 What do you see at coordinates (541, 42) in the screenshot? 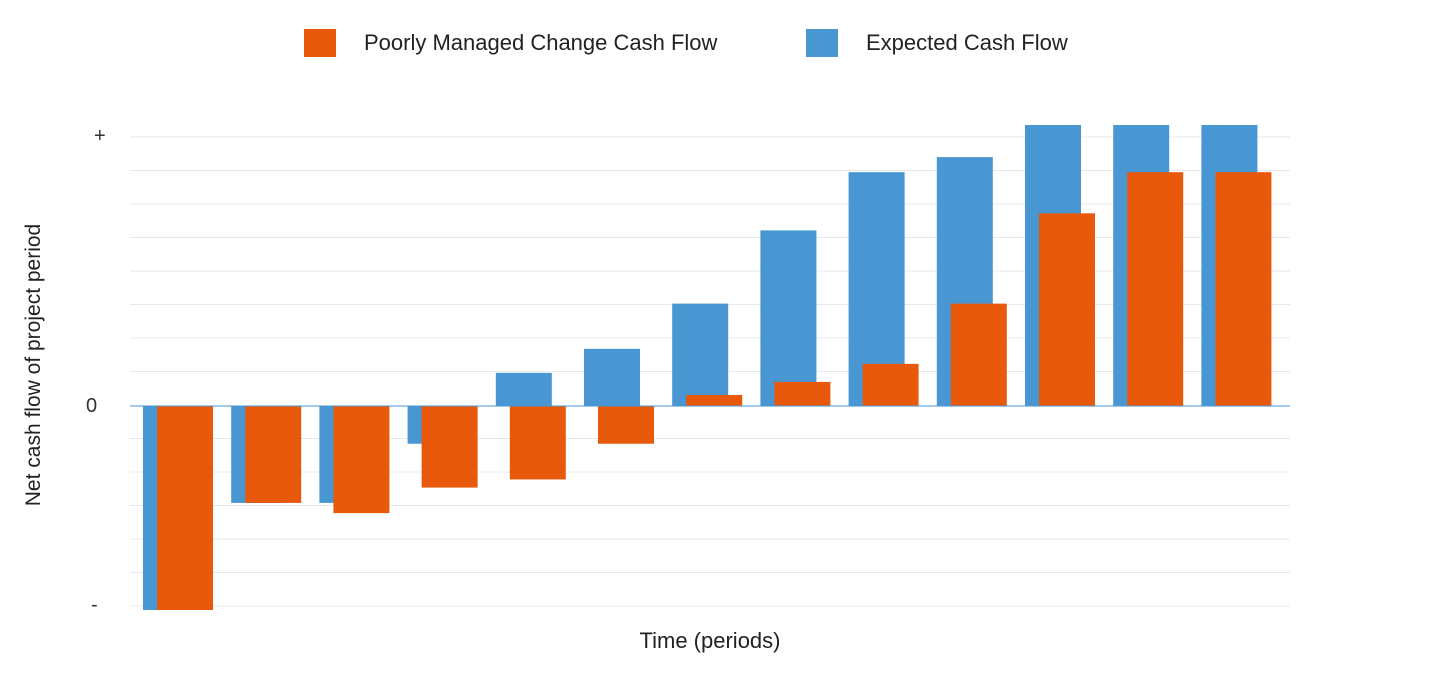
I see `legend-label-poorly-managed: Poorly Managed Change Cash Flow` at bounding box center [541, 42].